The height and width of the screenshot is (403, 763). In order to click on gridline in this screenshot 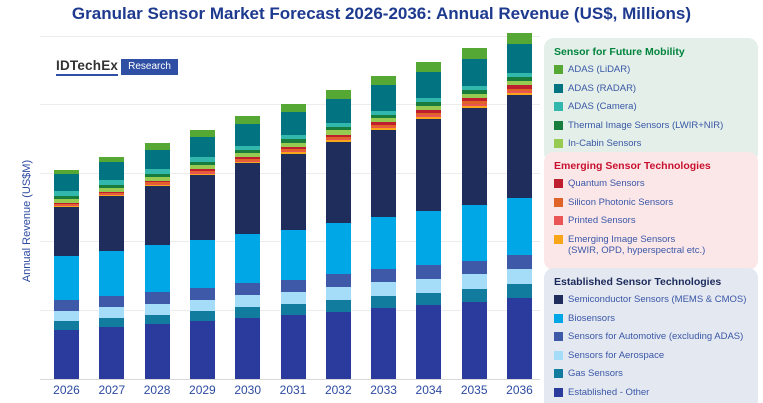, I will do `click(290, 36)`.